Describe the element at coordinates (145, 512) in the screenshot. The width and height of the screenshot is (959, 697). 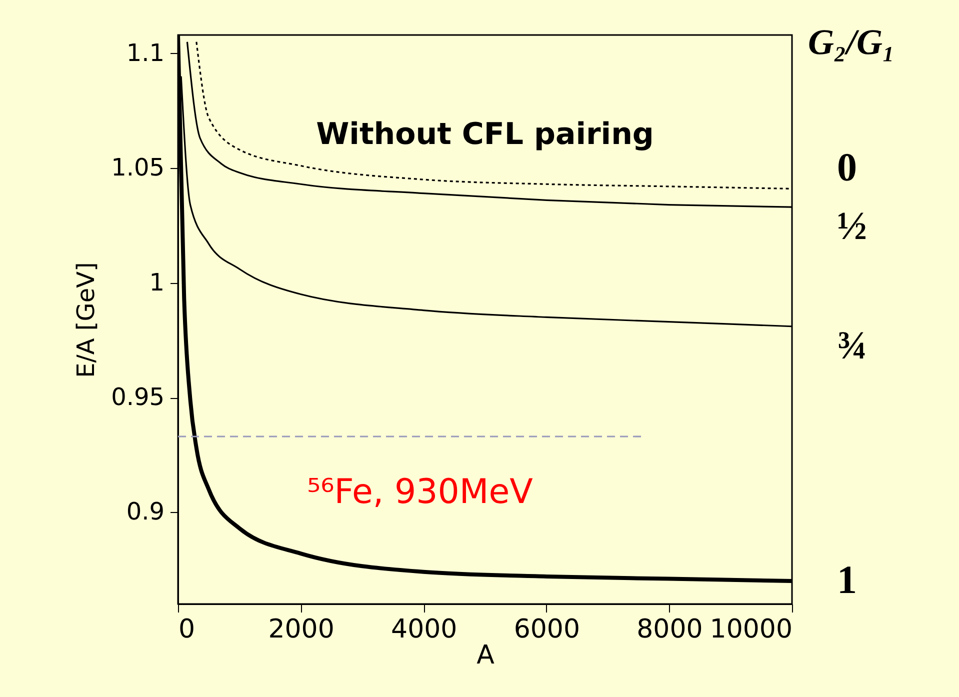
I see `y-tick-label: 0.9` at that location.